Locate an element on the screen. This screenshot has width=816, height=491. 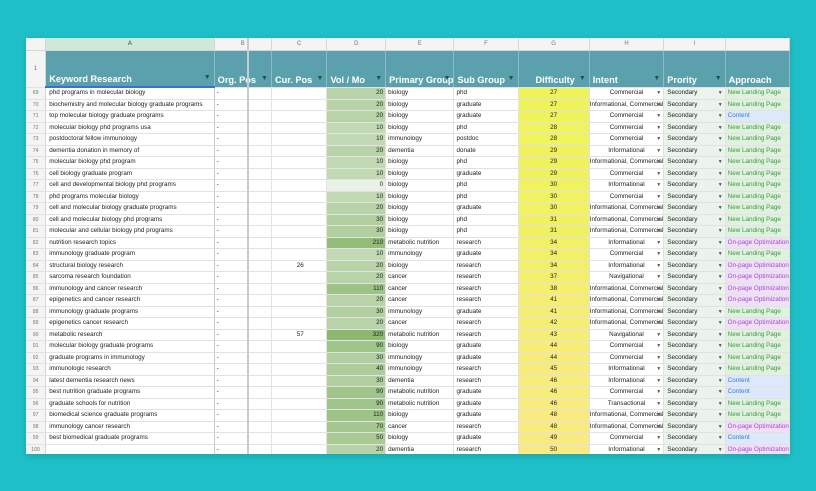
sub-group-cell: postdoc is located at coordinates (486, 139).